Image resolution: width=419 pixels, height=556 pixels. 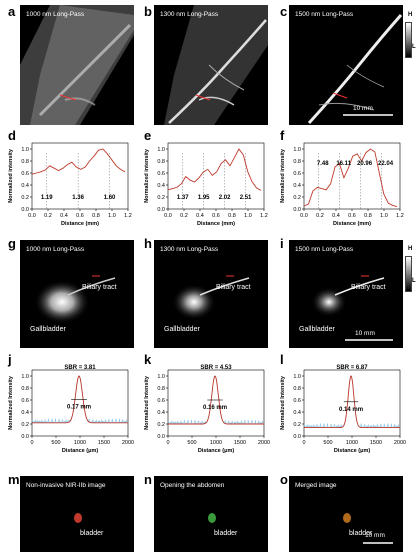 What do you see at coordinates (282, 135) in the screenshot?
I see `panel-label-f: f` at bounding box center [282, 135].